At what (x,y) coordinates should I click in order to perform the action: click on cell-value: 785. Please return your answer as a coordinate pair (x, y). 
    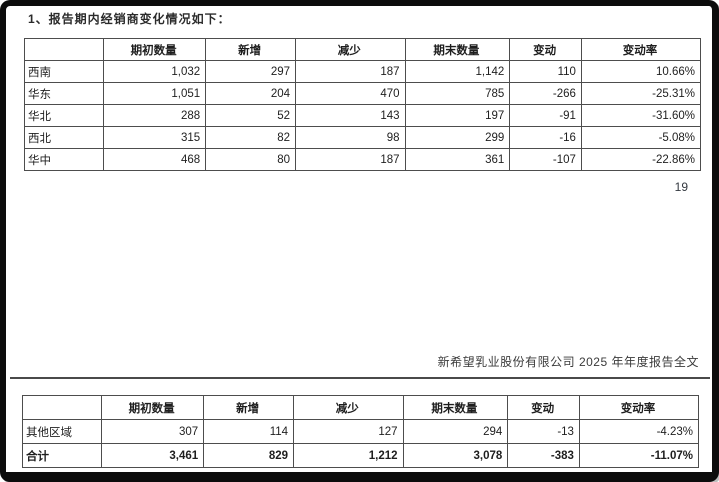
    Looking at the image, I should click on (457, 93).